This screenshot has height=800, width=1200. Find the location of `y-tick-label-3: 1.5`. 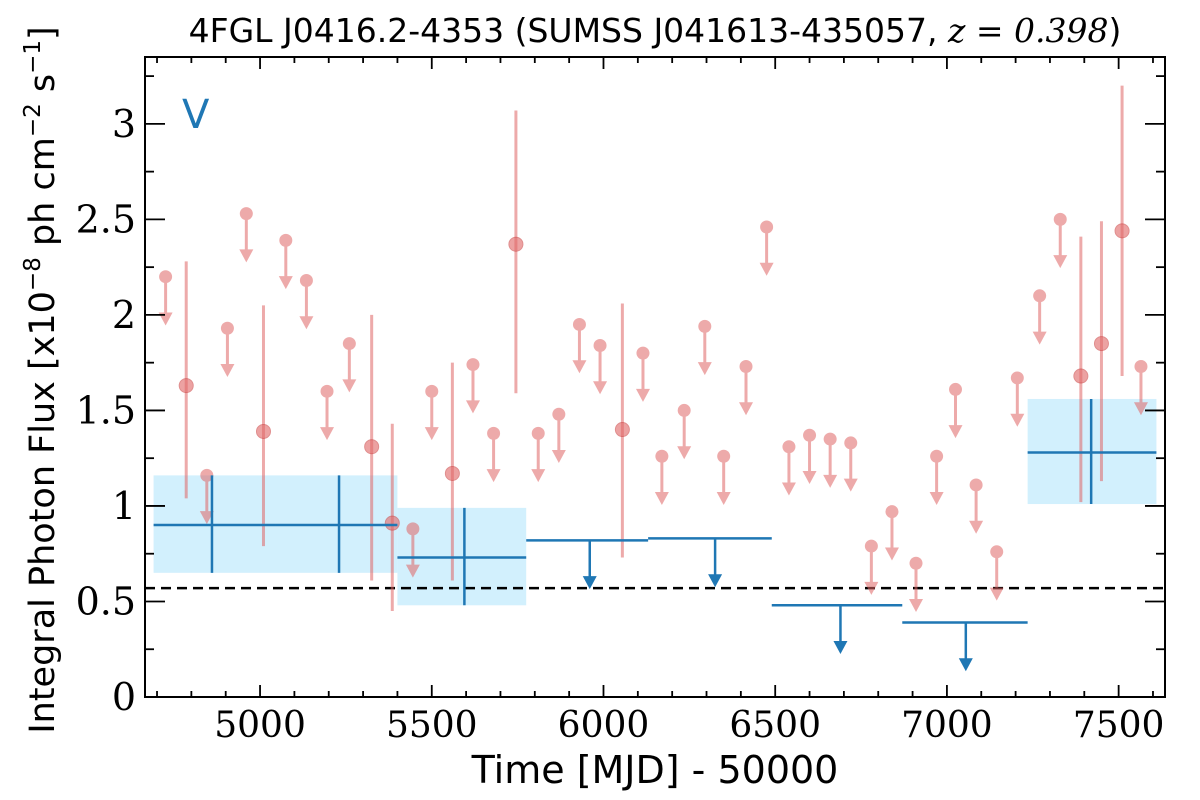

y-tick-label-3: 1.5 is located at coordinates (106, 410).